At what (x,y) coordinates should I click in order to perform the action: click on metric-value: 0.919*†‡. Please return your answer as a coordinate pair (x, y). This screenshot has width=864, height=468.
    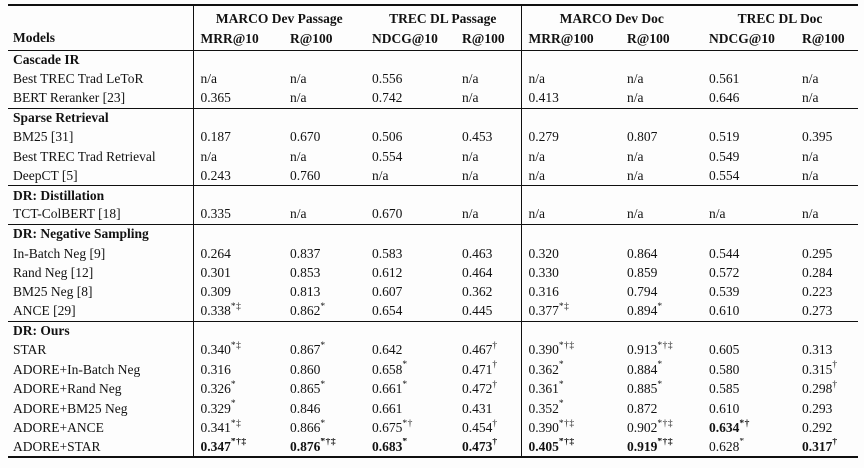
    Looking at the image, I should click on (650, 445).